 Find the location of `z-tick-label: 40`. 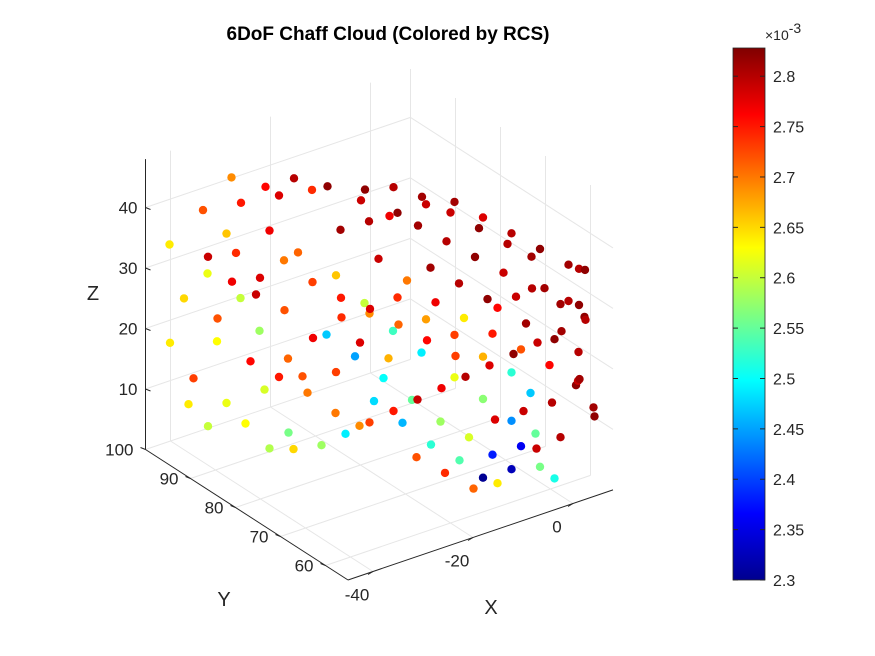

z-tick-label: 40 is located at coordinates (128, 208).